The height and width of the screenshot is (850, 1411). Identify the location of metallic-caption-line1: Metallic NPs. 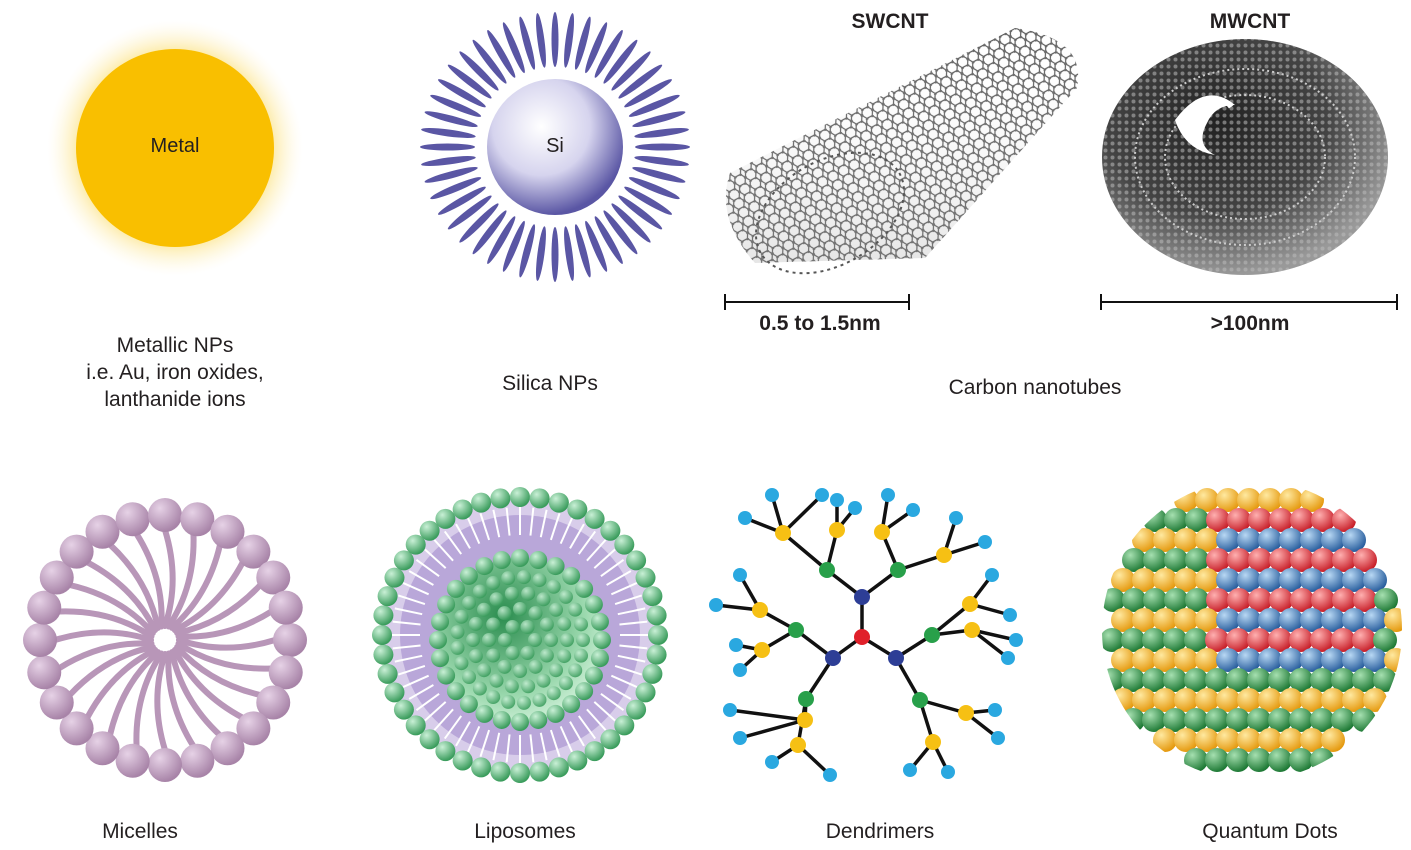
(175, 345).